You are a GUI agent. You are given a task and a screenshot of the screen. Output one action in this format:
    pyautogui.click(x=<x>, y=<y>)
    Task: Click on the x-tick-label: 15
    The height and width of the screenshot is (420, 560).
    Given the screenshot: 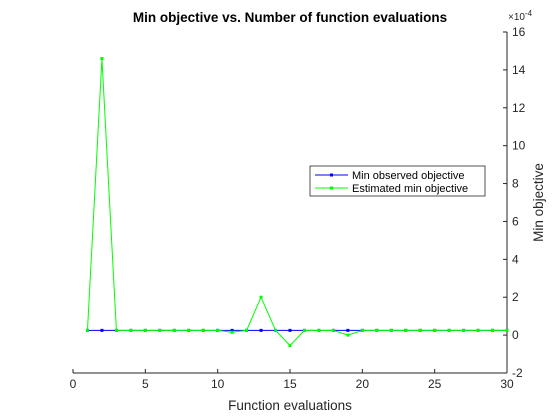 What is the action you would take?
    pyautogui.click(x=290, y=384)
    